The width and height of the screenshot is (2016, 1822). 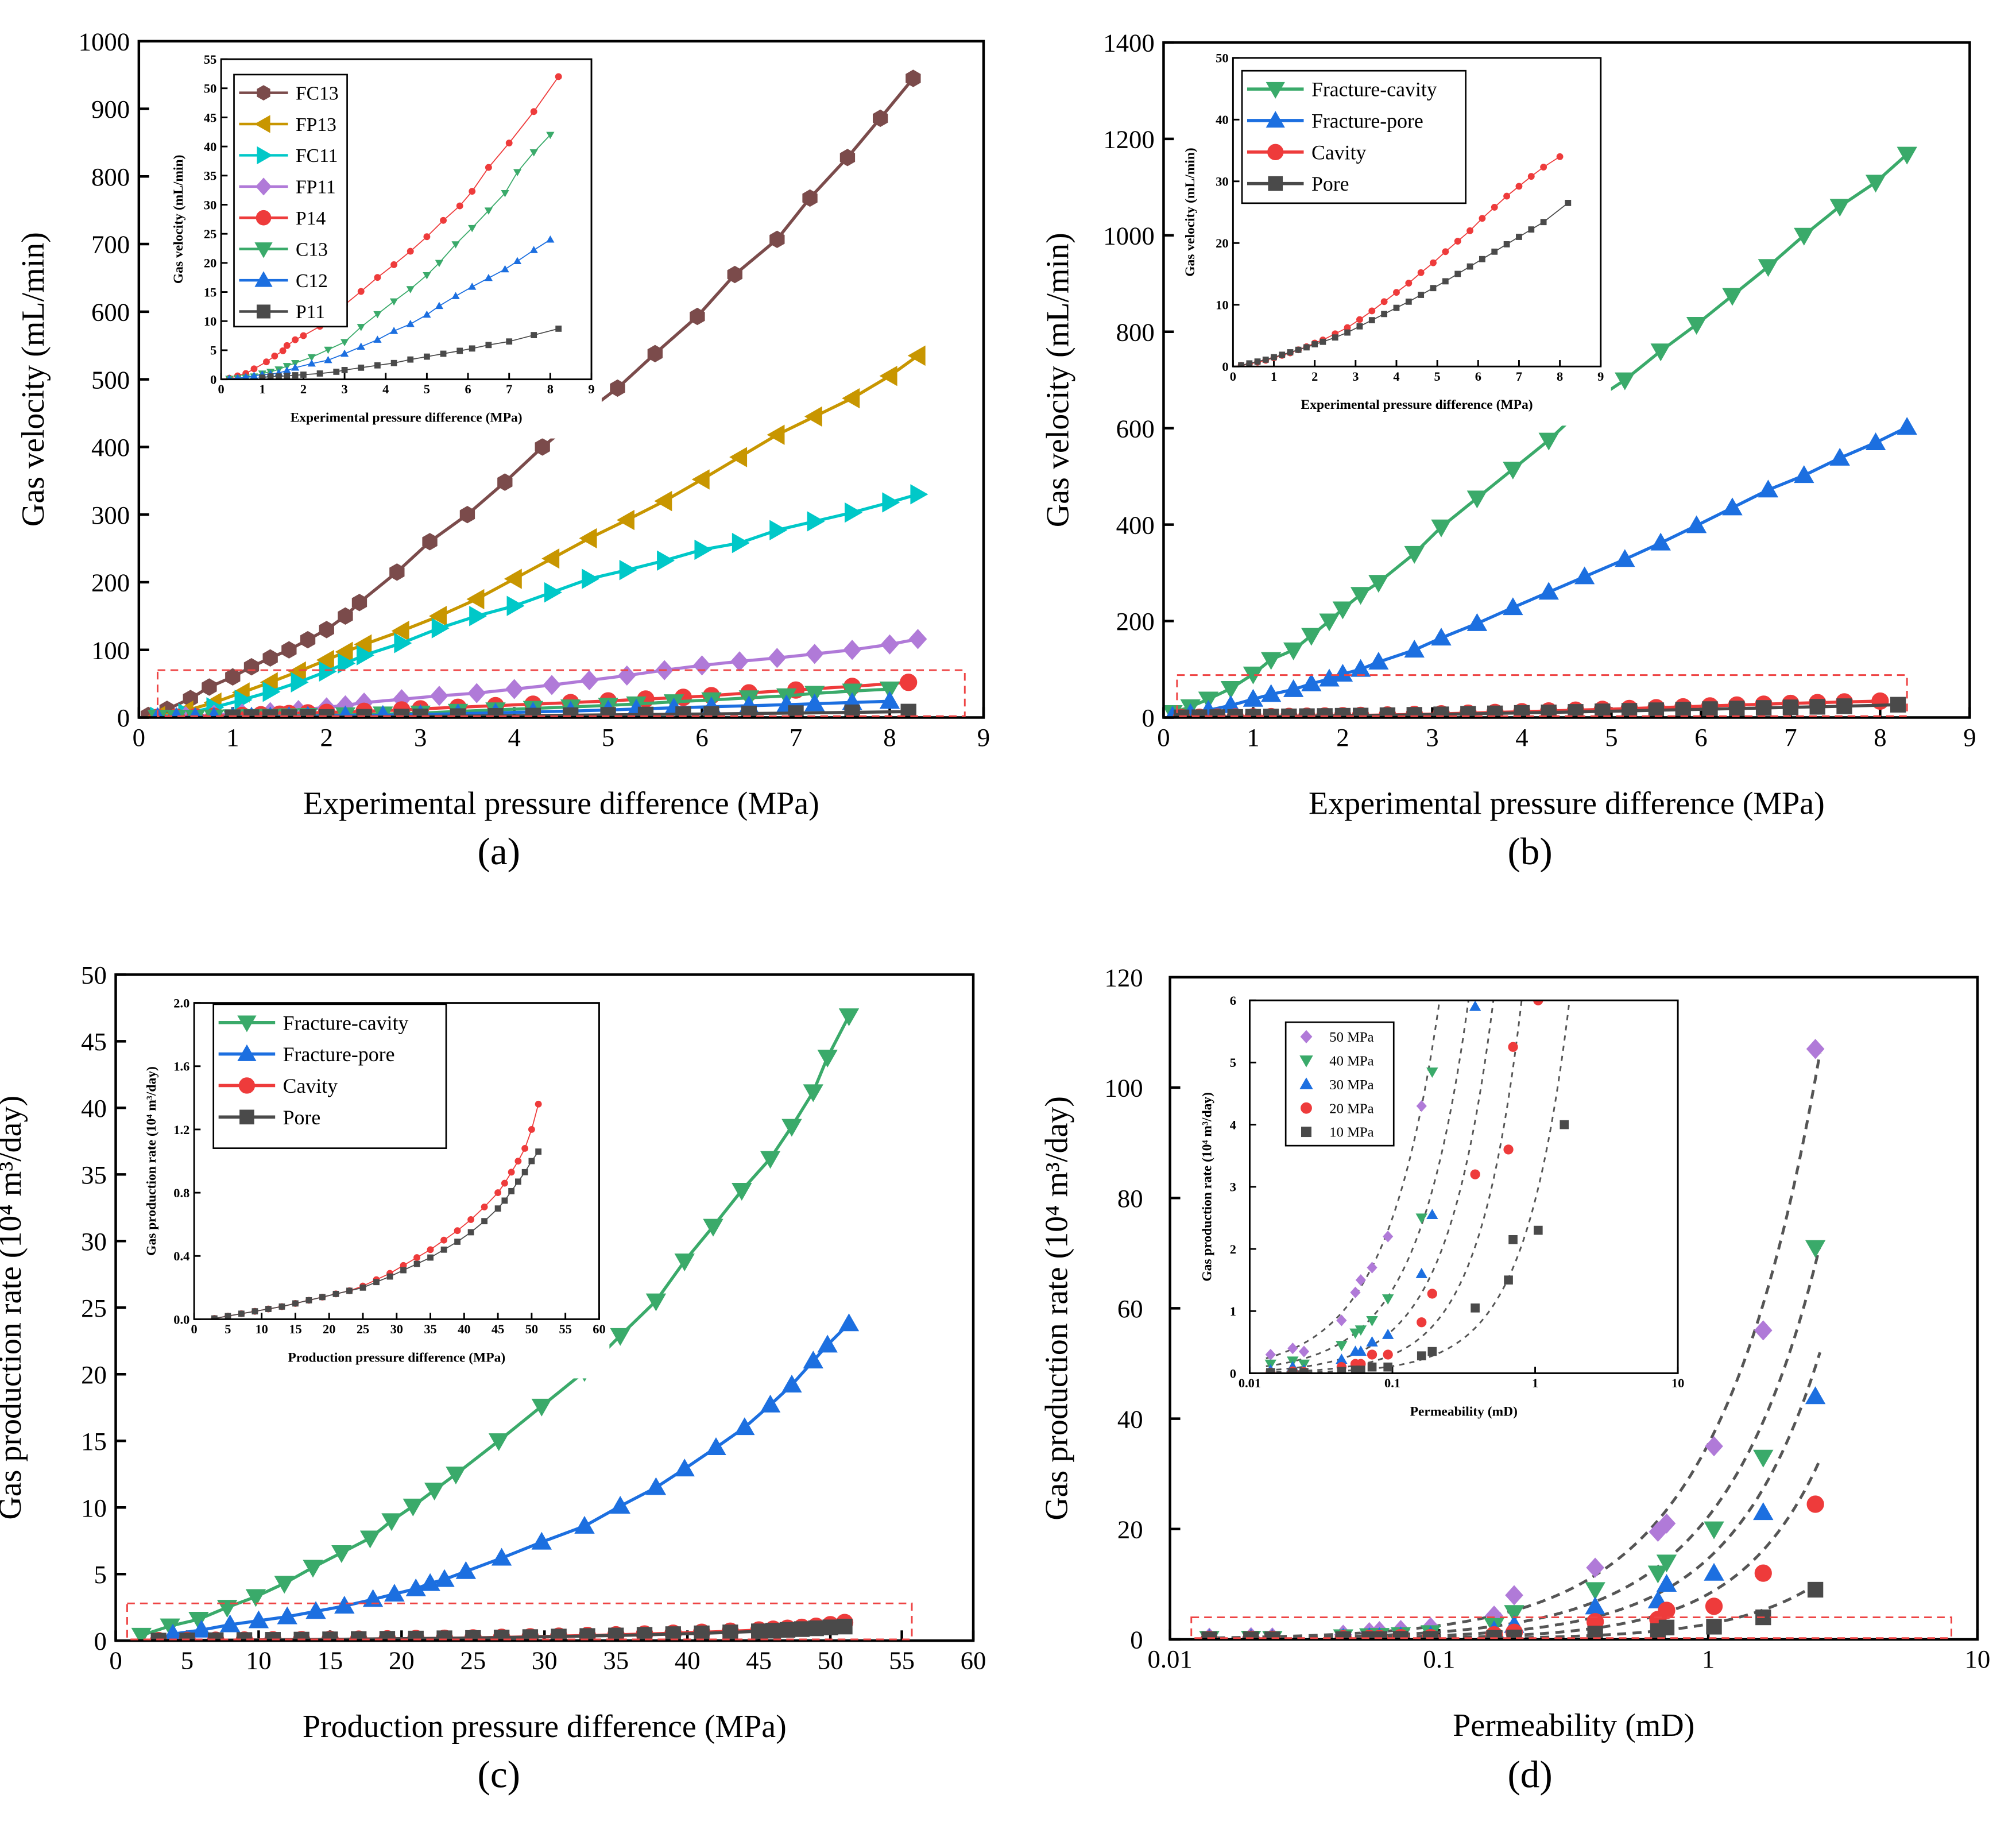 What do you see at coordinates (1351, 1085) in the screenshot?
I see `legend-label: 30 MPa` at bounding box center [1351, 1085].